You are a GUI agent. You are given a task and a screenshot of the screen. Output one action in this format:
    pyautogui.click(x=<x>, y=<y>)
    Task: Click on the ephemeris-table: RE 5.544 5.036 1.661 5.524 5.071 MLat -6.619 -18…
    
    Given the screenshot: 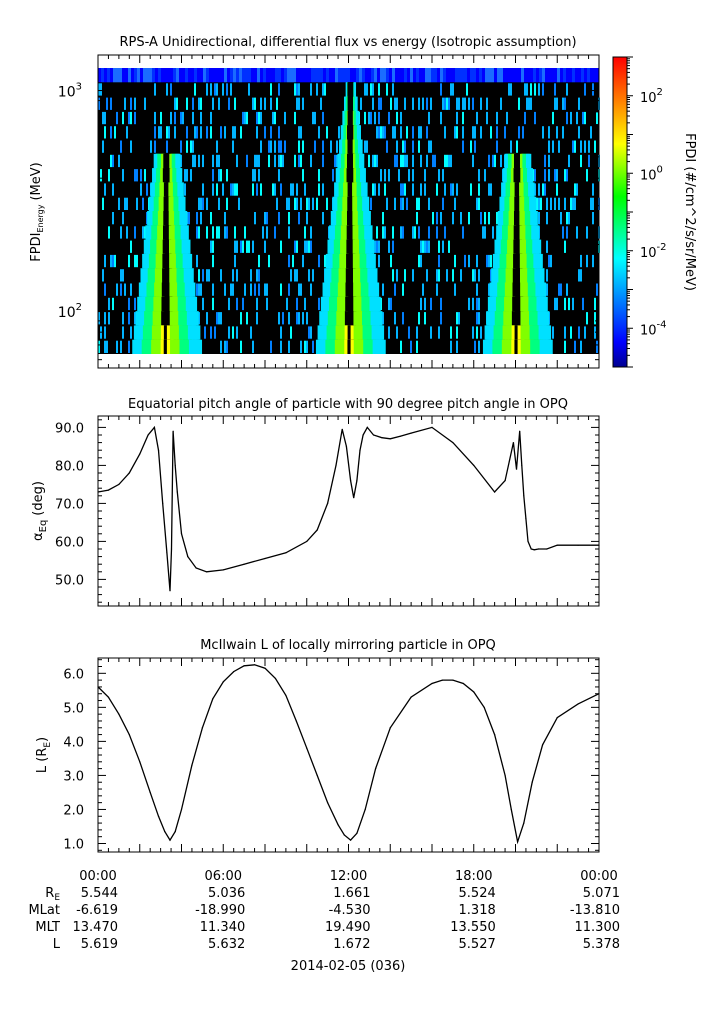 What is the action you would take?
    pyautogui.click(x=324, y=919)
    